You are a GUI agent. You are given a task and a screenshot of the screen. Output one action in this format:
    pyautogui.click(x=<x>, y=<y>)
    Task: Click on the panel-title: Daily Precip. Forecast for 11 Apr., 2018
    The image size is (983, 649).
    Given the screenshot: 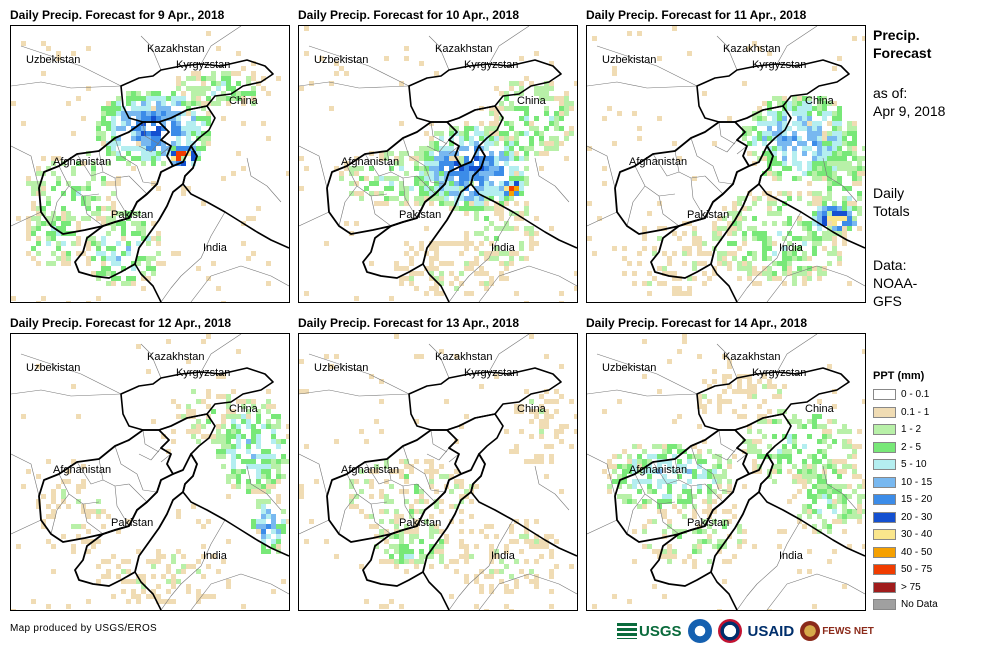 What is the action you would take?
    pyautogui.click(x=696, y=15)
    